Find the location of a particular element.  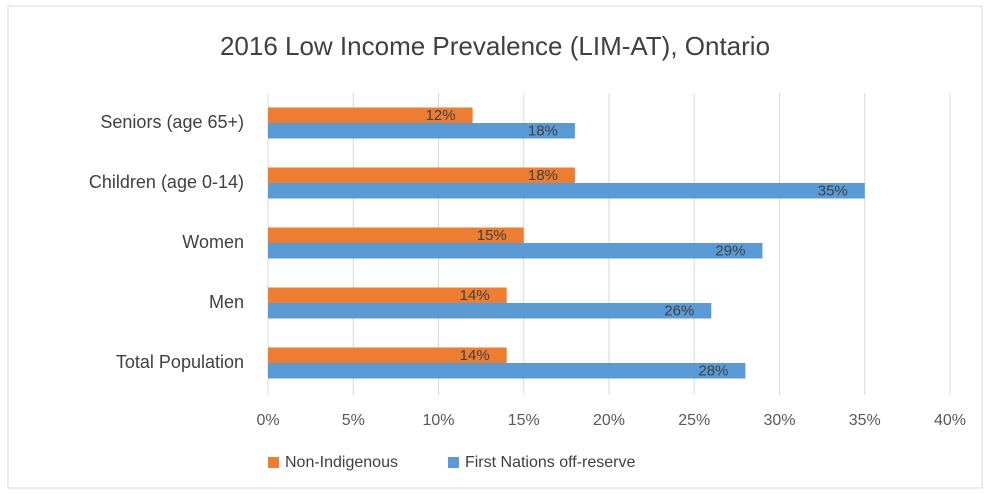

x-tick-label: 20% is located at coordinates (609, 420).